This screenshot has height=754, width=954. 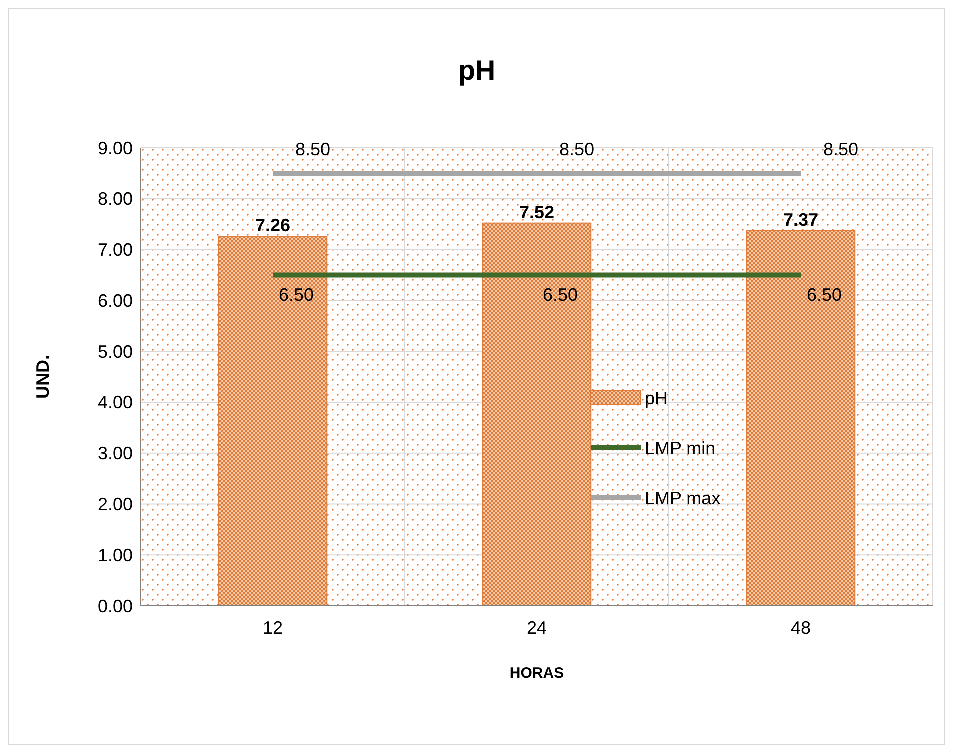 What do you see at coordinates (115, 504) in the screenshot?
I see `y-tick-label: 2.00` at bounding box center [115, 504].